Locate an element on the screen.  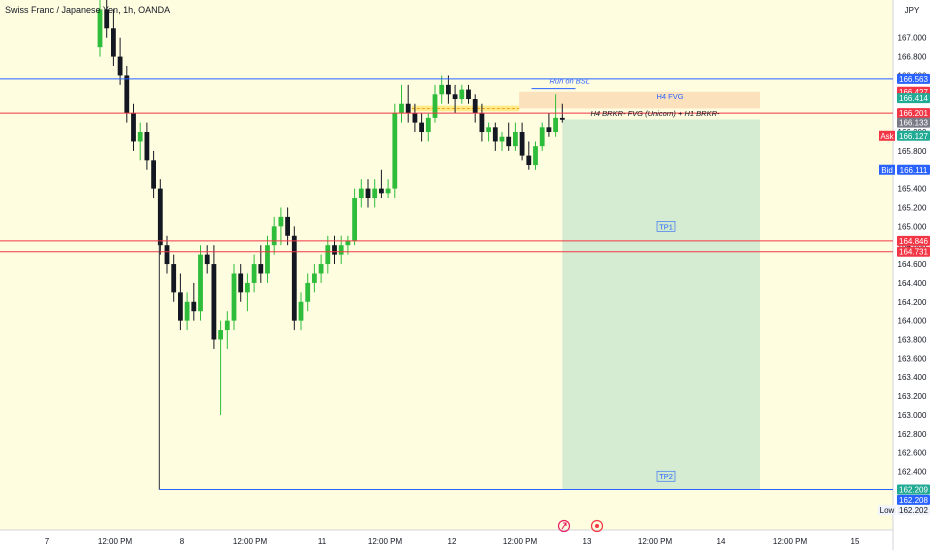
fvg-label: H4 FVG is located at coordinates (669, 96).